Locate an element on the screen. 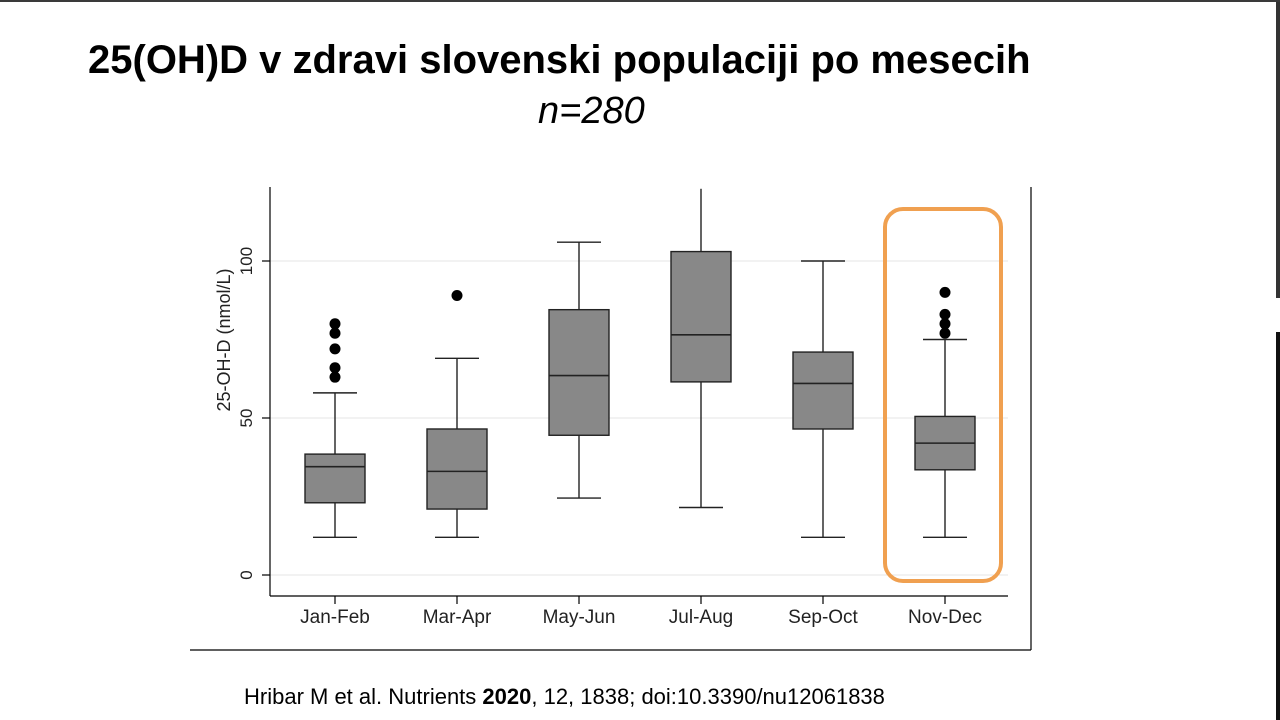 The height and width of the screenshot is (720, 1280). y-ticks: 0 50 100 is located at coordinates (253, 413).